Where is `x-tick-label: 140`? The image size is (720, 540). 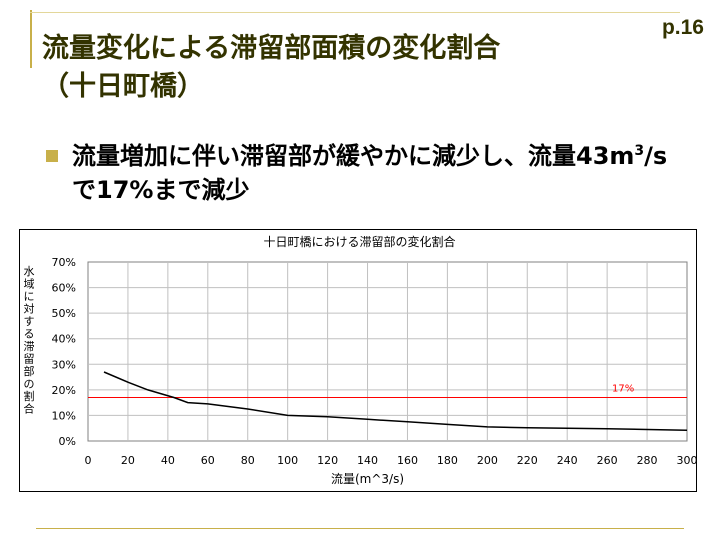 x-tick-label: 140 is located at coordinates (367, 460).